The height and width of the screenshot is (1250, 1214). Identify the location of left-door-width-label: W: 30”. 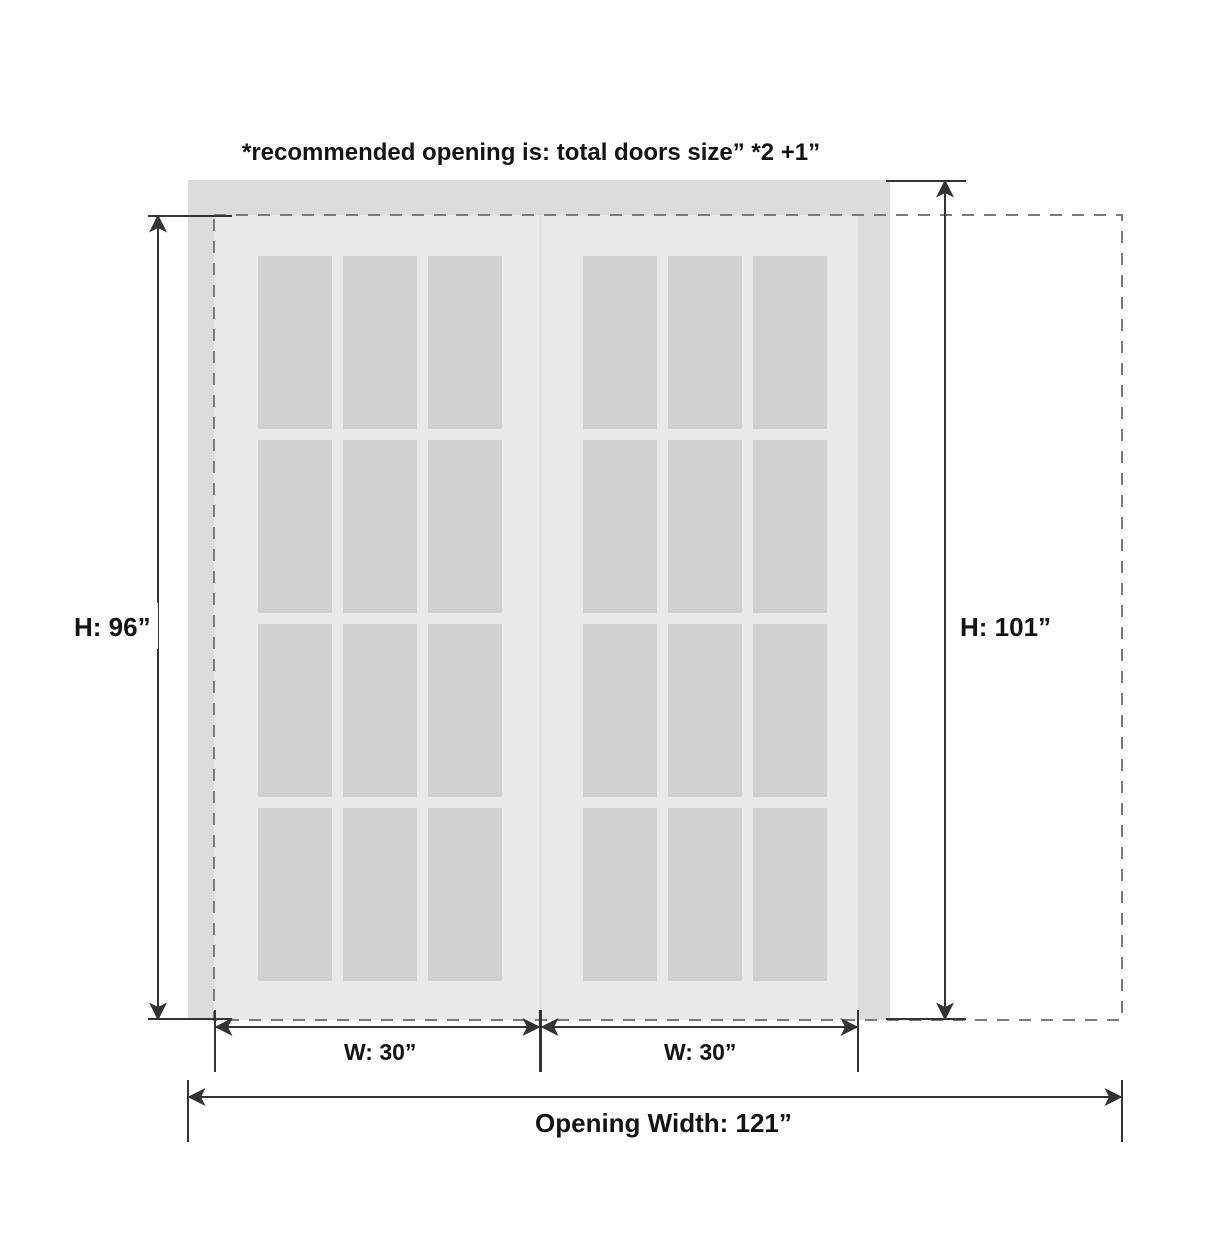
(380, 1052).